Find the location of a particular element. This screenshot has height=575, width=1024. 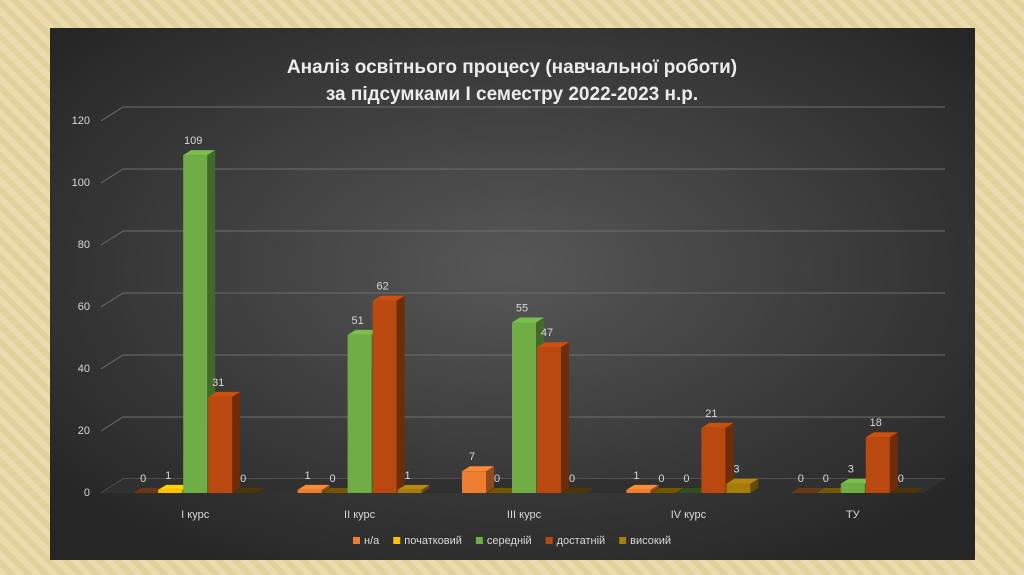

x-tick-label: І курс is located at coordinates (195, 515).